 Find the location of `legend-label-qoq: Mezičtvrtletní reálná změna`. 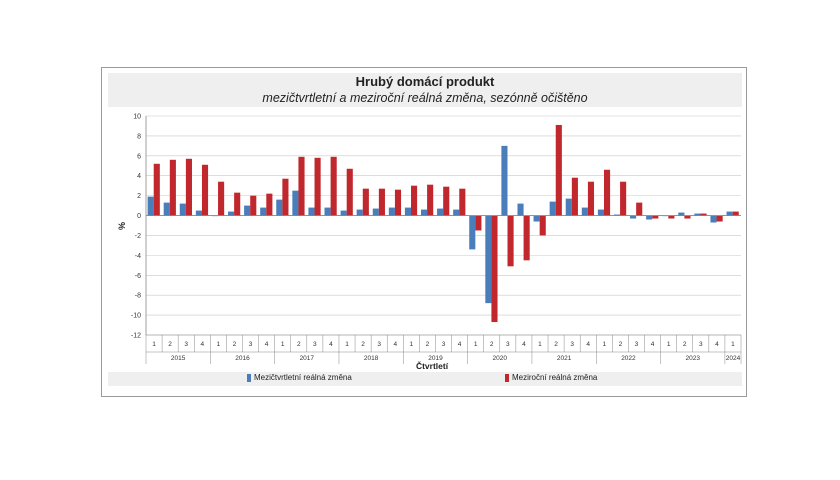

legend-label-qoq: Mezičtvrtletní reálná změna is located at coordinates (303, 377).